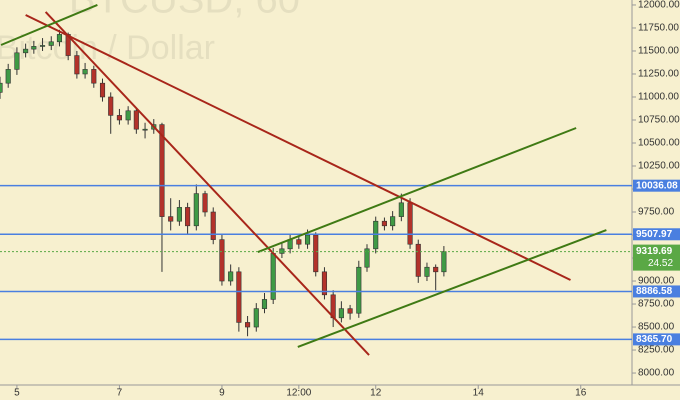 The height and width of the screenshot is (400, 680). What do you see at coordinates (656, 373) in the screenshot?
I see `y-tick-label: 8000.00` at bounding box center [656, 373].